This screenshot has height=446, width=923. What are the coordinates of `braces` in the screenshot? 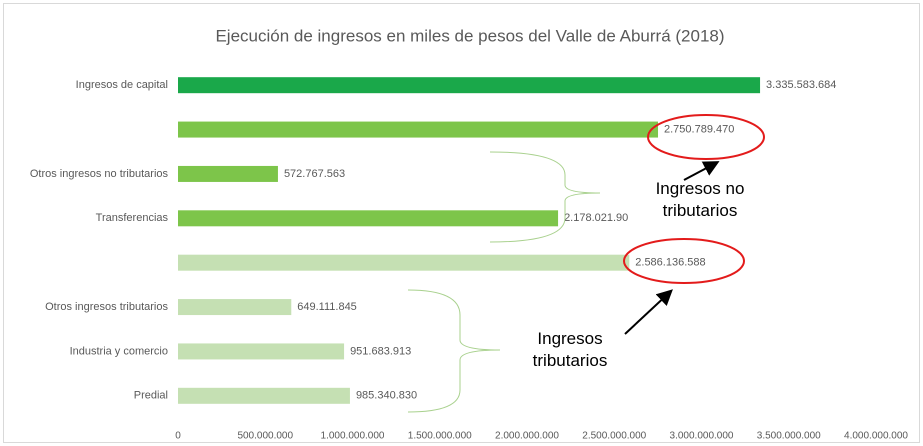 It's located at (504, 282).